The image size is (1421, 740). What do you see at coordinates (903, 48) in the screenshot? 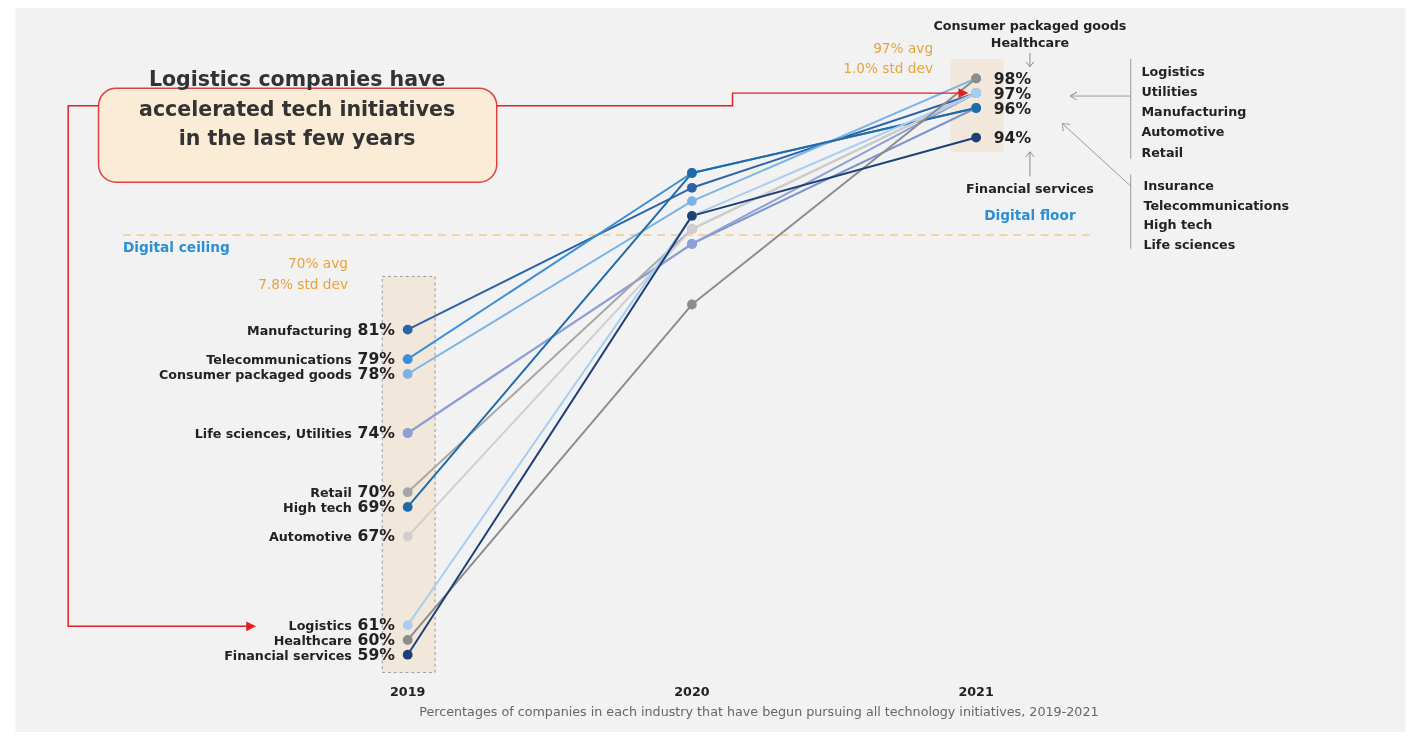
I see `text: 97% avg` at bounding box center [903, 48].